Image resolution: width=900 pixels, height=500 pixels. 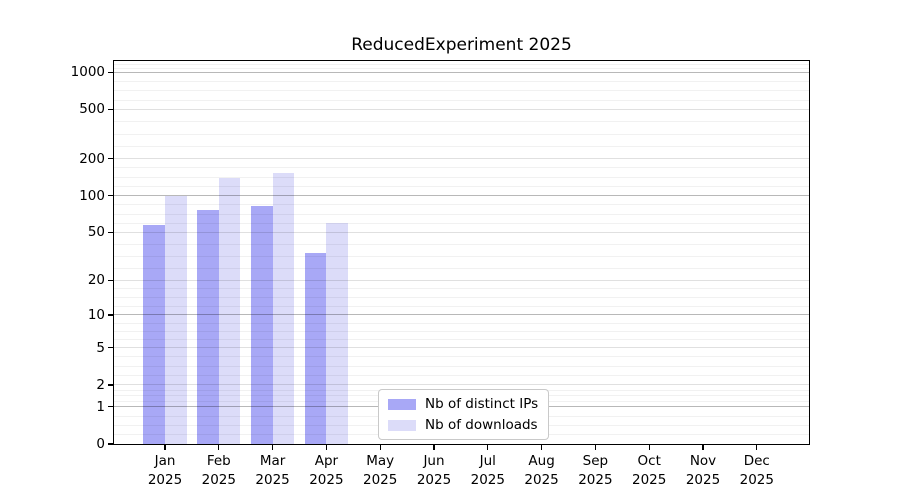 What do you see at coordinates (402, 425) in the screenshot?
I see `legend-swatch-downloads` at bounding box center [402, 425].